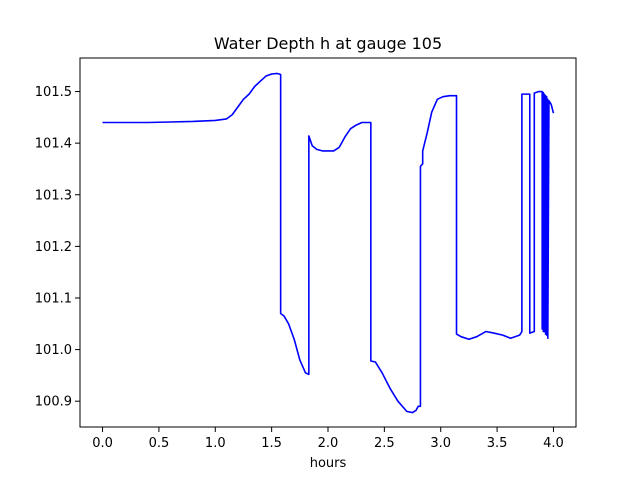  I want to click on y-tick-label: 101.4, so click(53, 144).